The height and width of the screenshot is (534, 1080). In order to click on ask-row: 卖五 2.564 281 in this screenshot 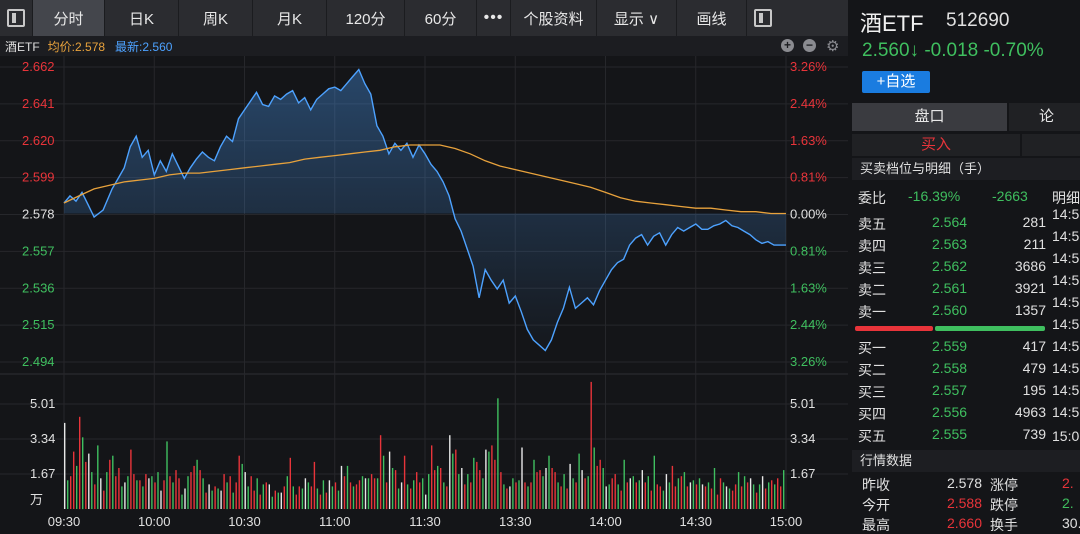, I will do `click(965, 223)`.